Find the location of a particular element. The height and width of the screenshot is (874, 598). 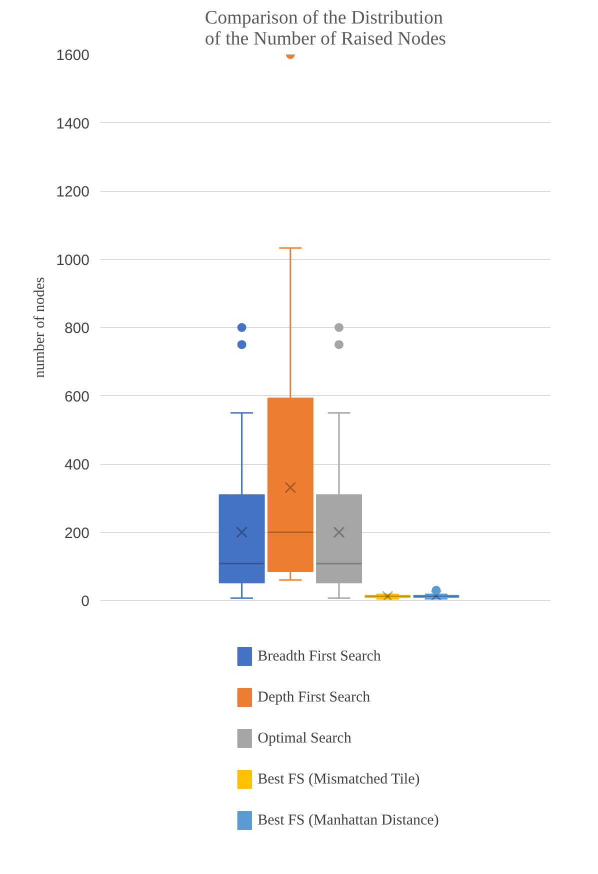

chart-title: Comparison of the Distribution of the Number of Raised Nodes is located at coordinates (325, 29).